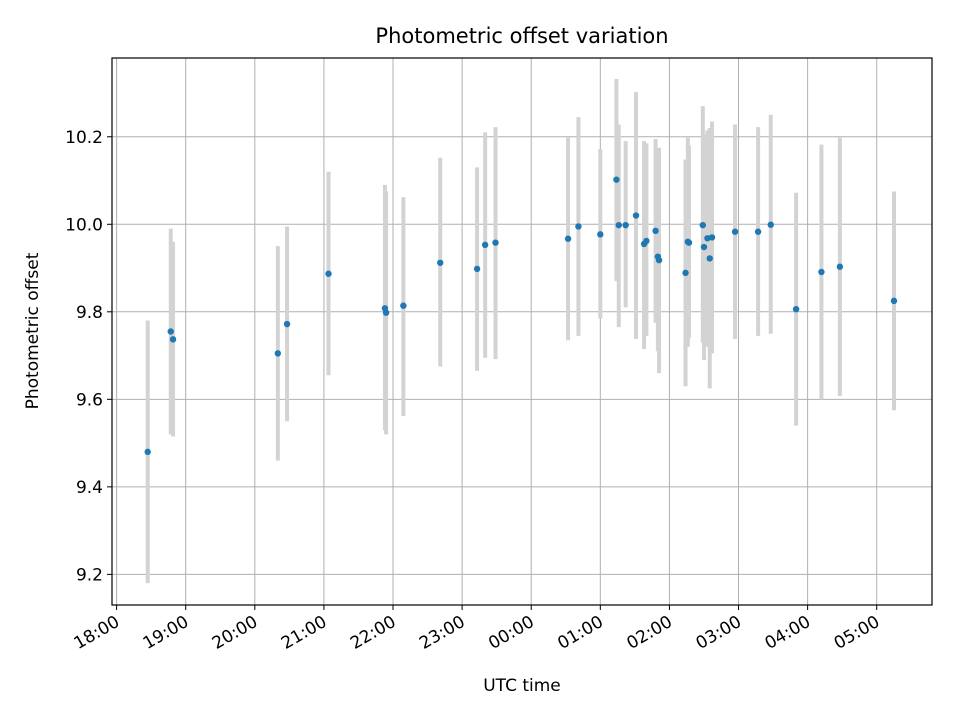 The image size is (960, 720). I want to click on y-axis-ticks: 9.2 9.4 9.6 9.8 10.0 10.2, so click(88, 356).